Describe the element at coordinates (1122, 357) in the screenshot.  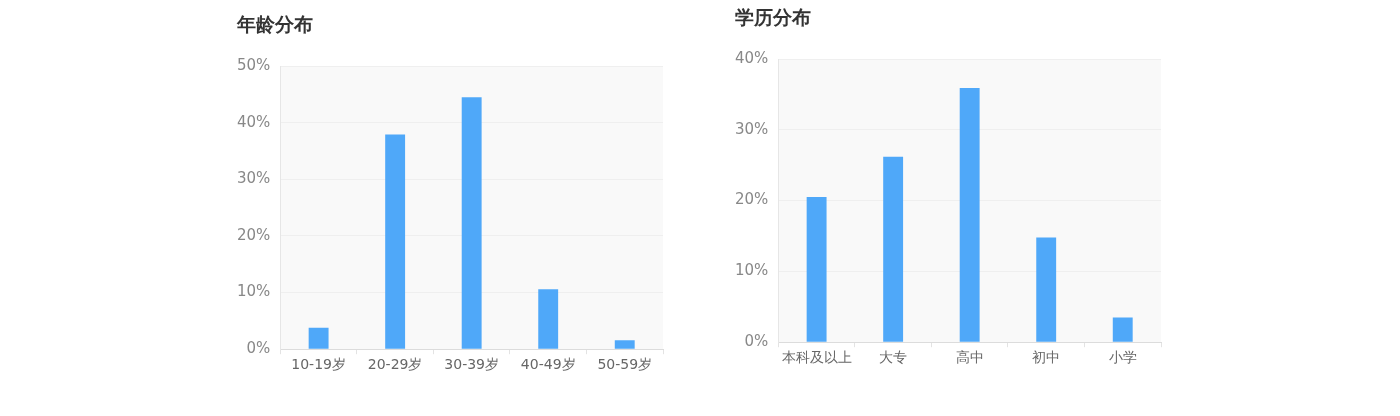
I see `x-tick-label: 小学` at that location.